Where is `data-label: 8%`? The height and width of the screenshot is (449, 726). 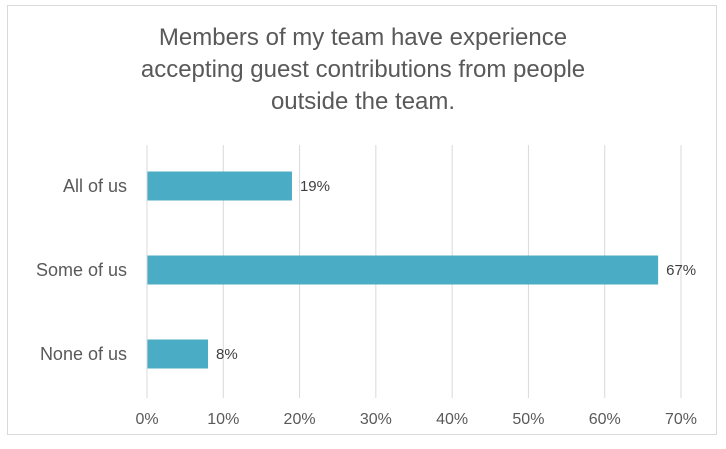 data-label: 8% is located at coordinates (227, 354).